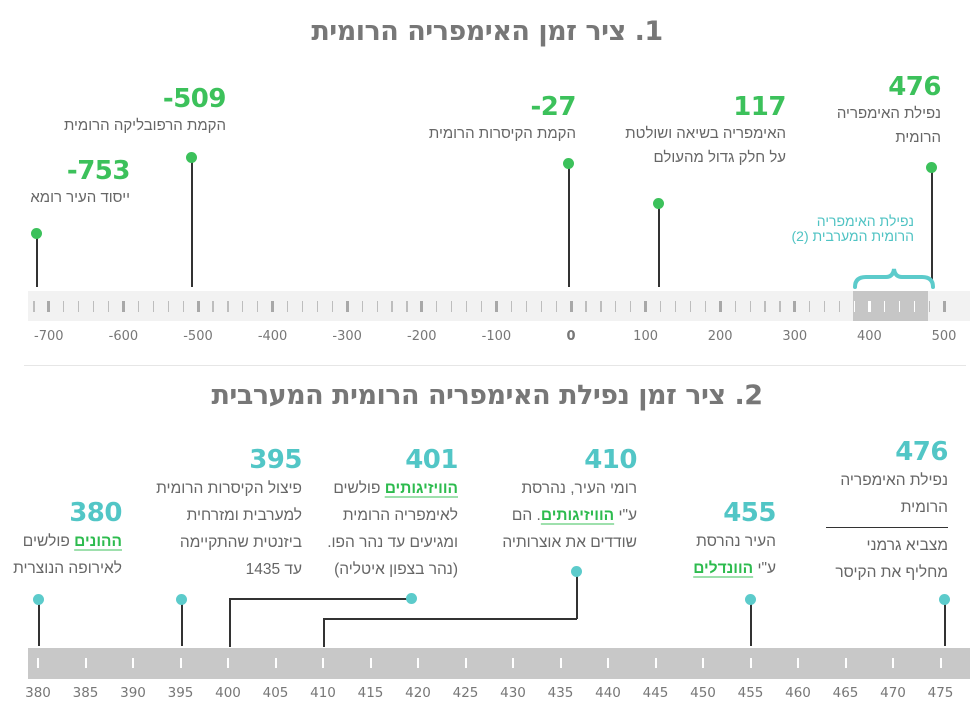 The width and height of the screenshot is (974, 712). What do you see at coordinates (272, 336) in the screenshot?
I see `timeline1-axis-label: -400` at bounding box center [272, 336].